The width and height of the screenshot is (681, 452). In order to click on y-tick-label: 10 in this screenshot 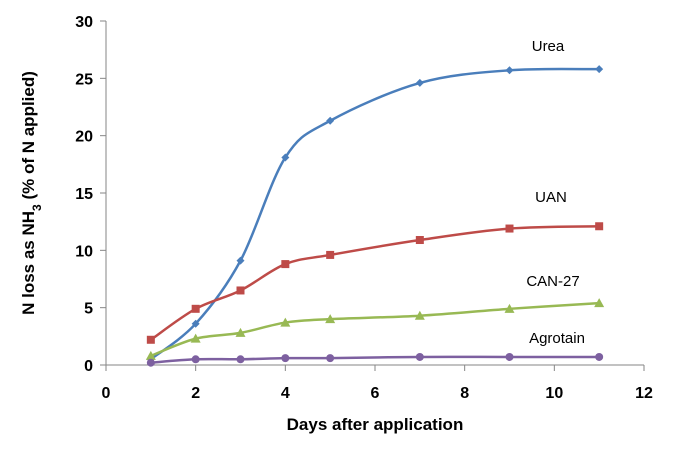, I will do `click(84, 251)`.